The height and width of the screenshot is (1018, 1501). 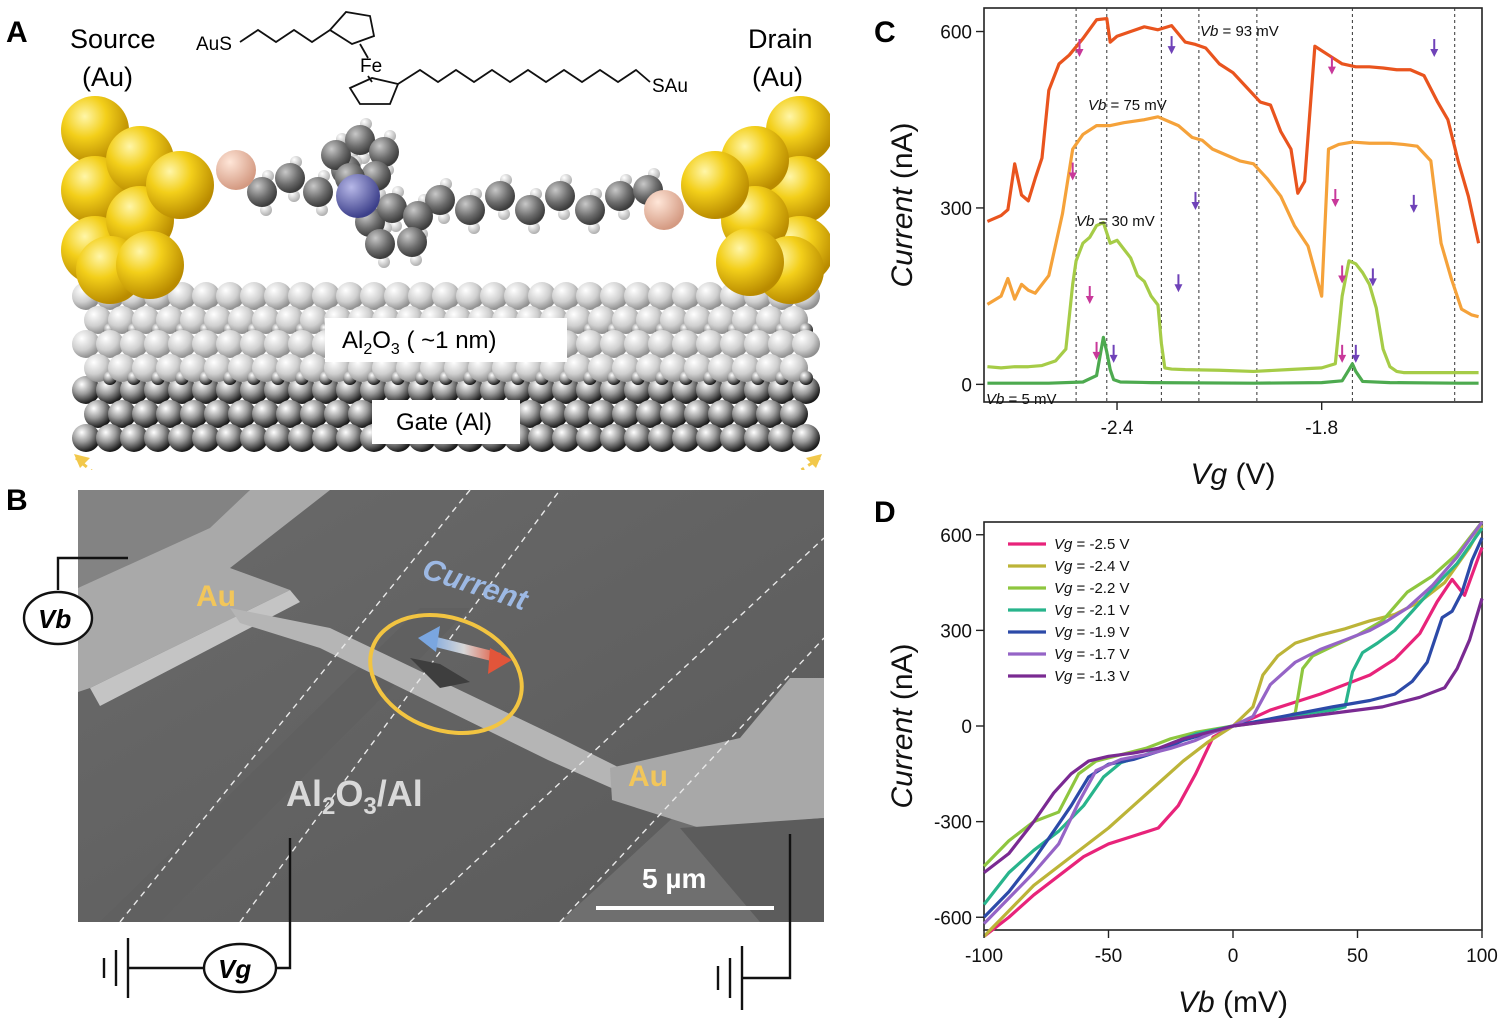 What do you see at coordinates (953, 918) in the screenshot?
I see `y-tick-label: -600` at bounding box center [953, 918].